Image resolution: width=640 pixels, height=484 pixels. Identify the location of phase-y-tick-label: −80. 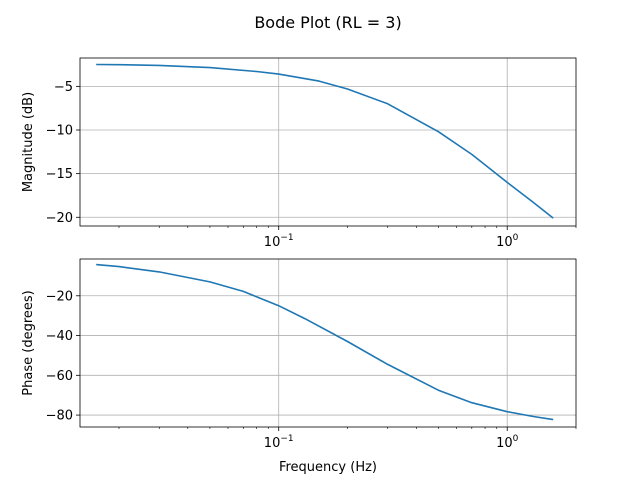
(59, 416).